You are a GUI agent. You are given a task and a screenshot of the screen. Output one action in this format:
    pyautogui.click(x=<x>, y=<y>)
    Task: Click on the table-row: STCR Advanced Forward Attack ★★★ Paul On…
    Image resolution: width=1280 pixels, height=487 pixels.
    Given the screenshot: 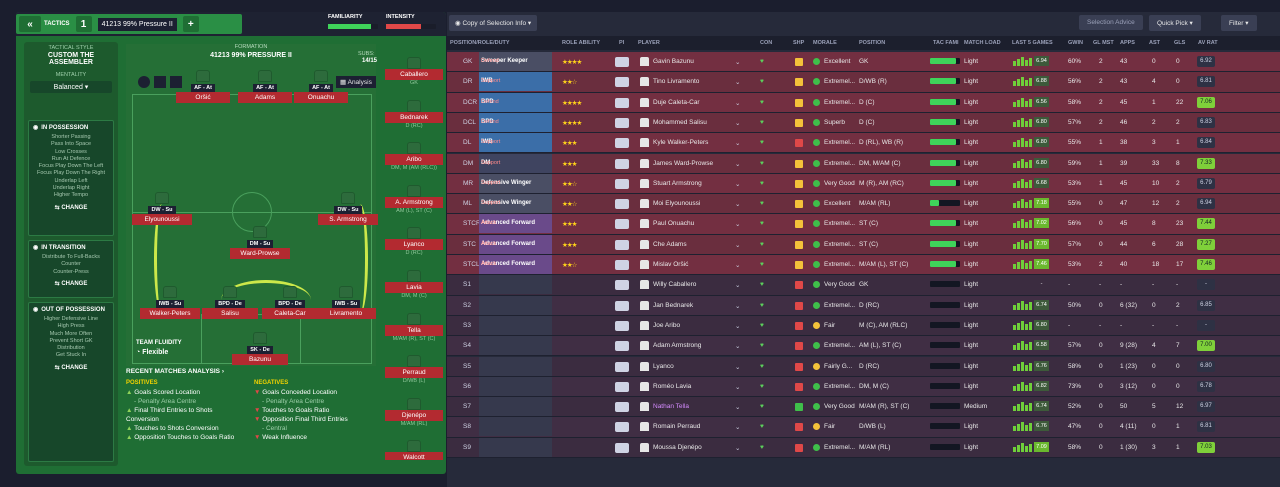 What is the action you would take?
    pyautogui.click(x=863, y=224)
    